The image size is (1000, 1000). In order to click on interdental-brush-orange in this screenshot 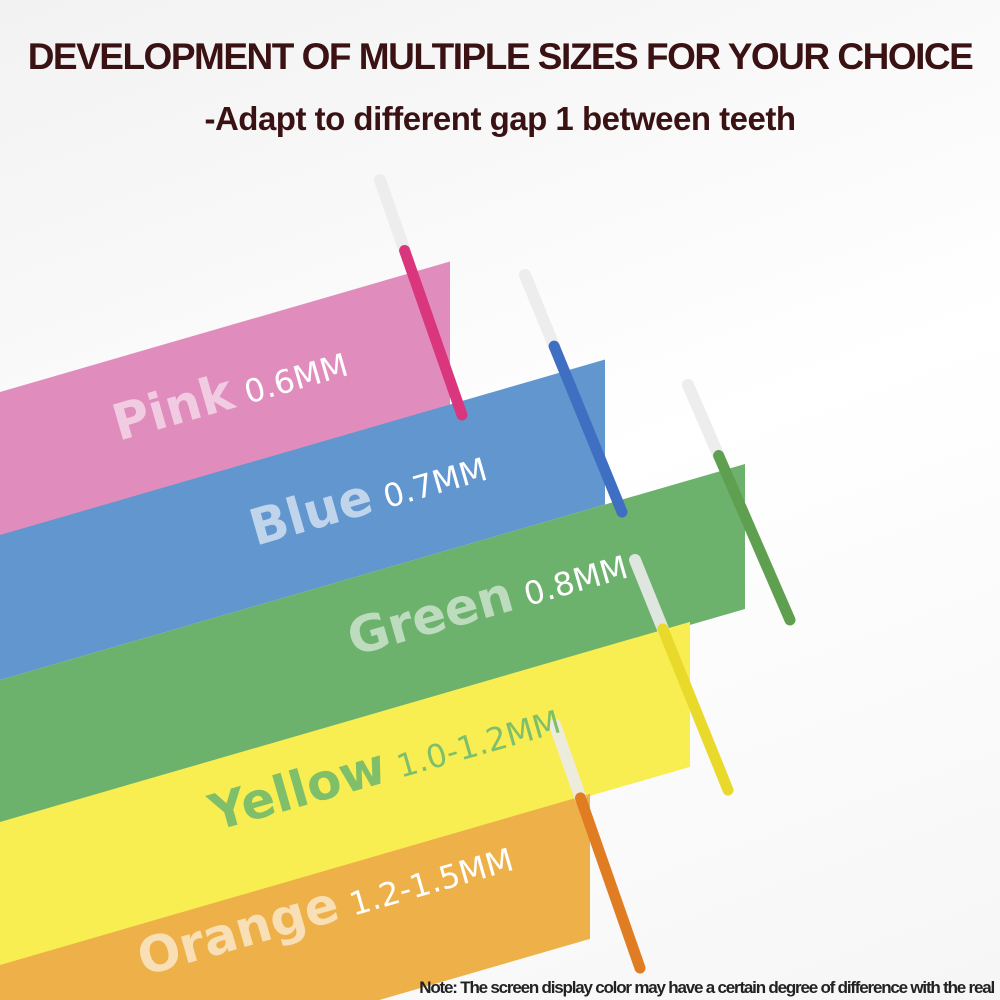, I will do `click(597, 846)`.